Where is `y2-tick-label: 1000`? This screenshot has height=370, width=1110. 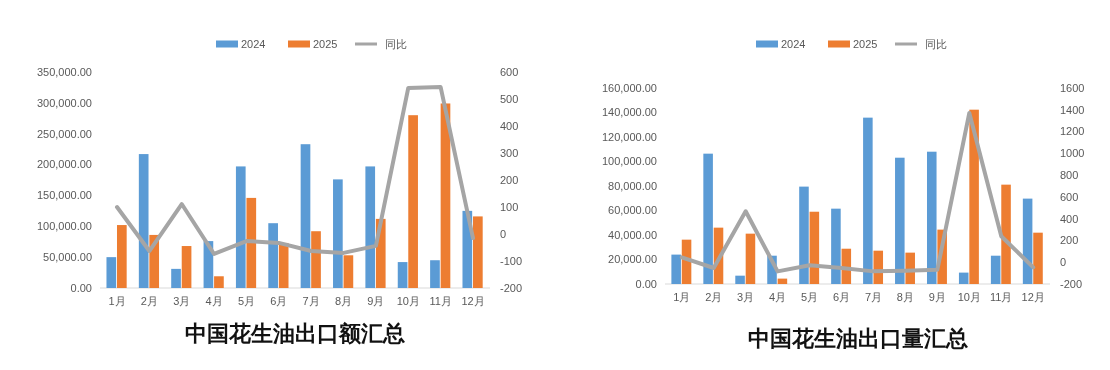
y2-tick-label: 1000 is located at coordinates (1072, 153).